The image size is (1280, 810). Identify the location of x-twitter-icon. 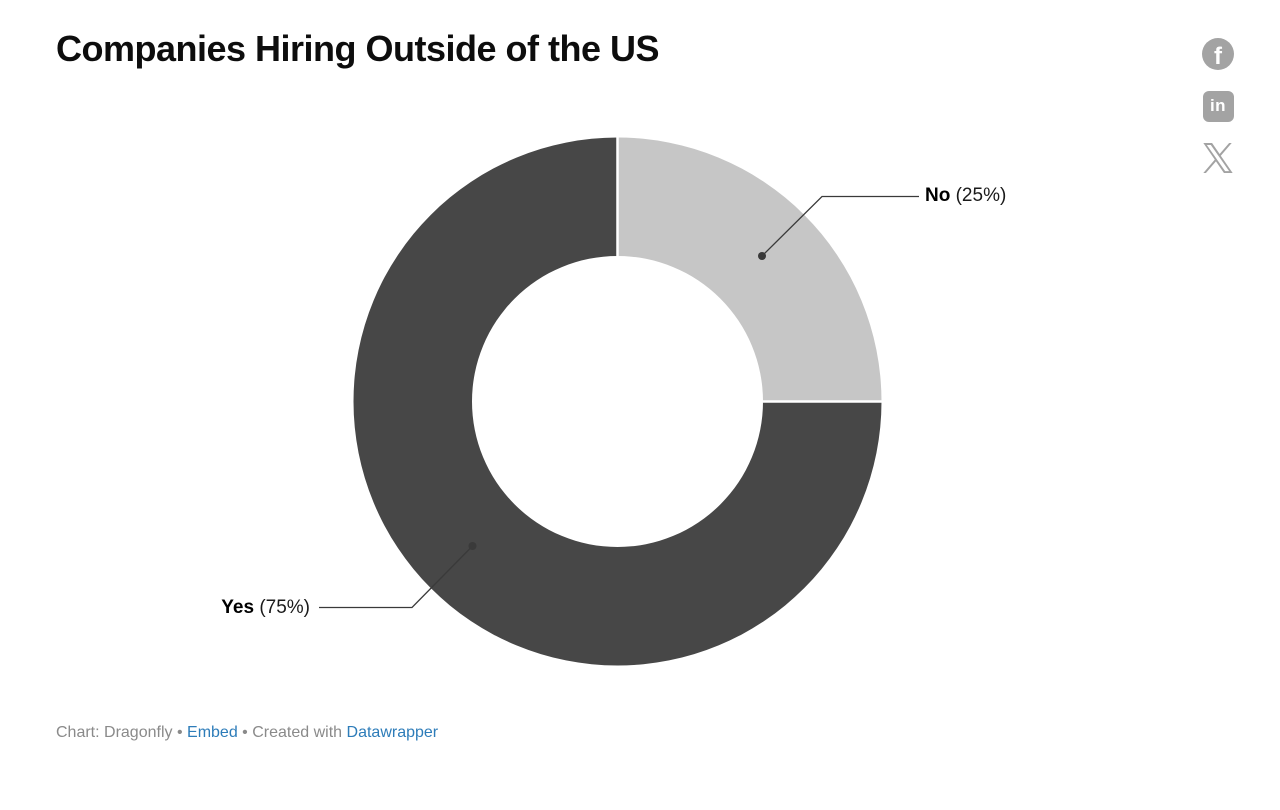
(1218, 158).